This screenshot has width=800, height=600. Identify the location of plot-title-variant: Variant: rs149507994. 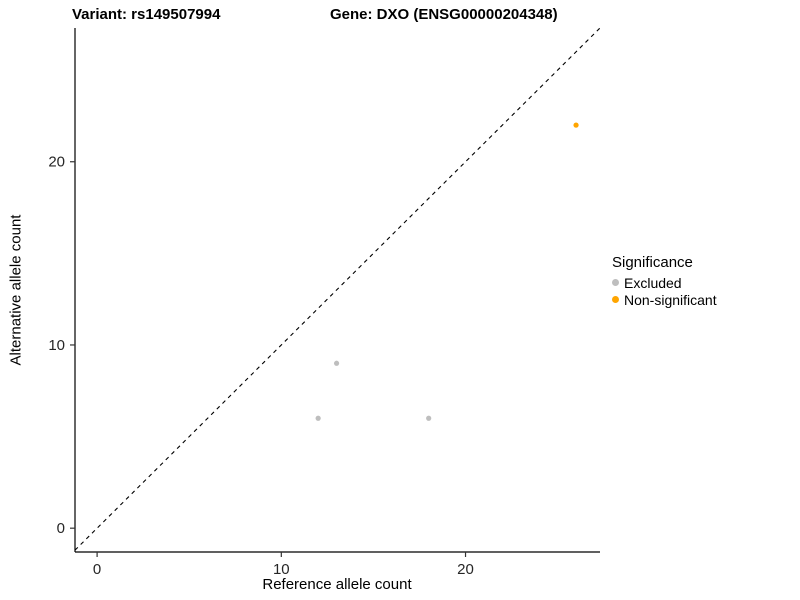
(146, 14).